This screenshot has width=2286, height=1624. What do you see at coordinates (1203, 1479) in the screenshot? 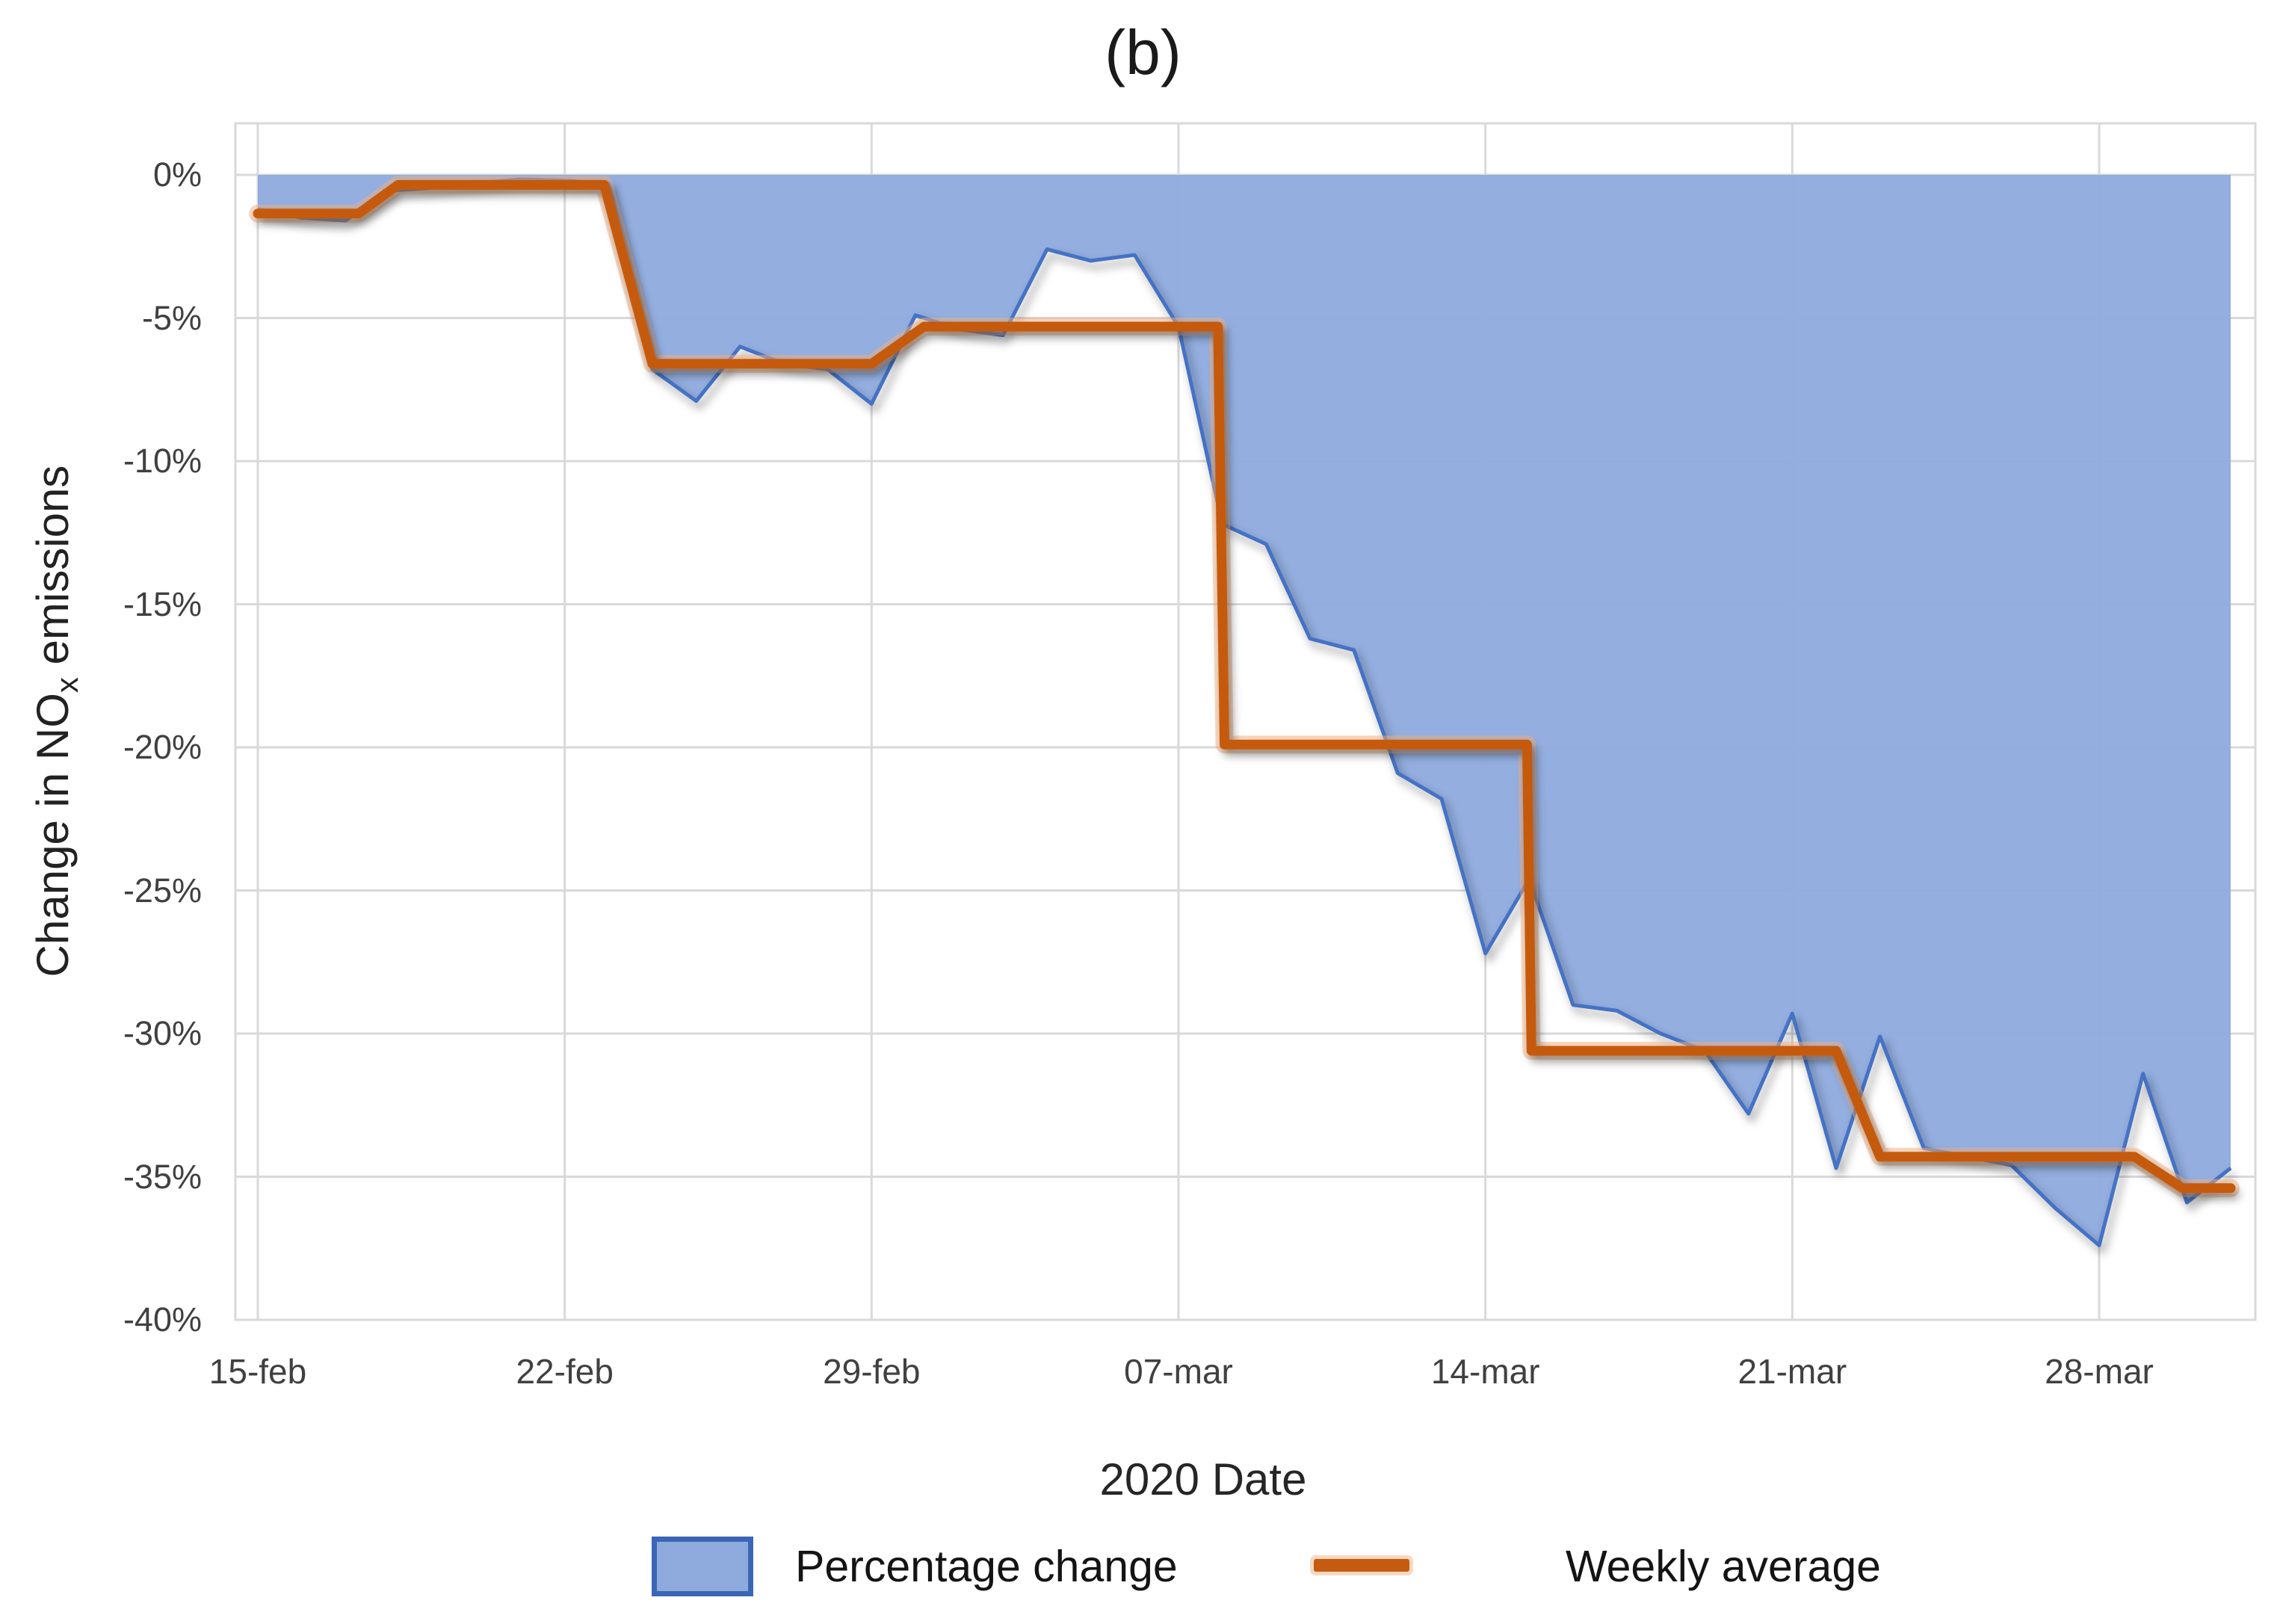
I see `x-axis-title: 2020 Date` at bounding box center [1203, 1479].